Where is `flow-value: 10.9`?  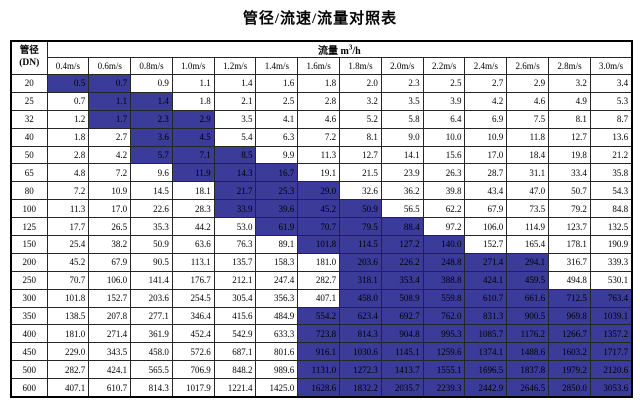 flow-value: 10.9 is located at coordinates (486, 137).